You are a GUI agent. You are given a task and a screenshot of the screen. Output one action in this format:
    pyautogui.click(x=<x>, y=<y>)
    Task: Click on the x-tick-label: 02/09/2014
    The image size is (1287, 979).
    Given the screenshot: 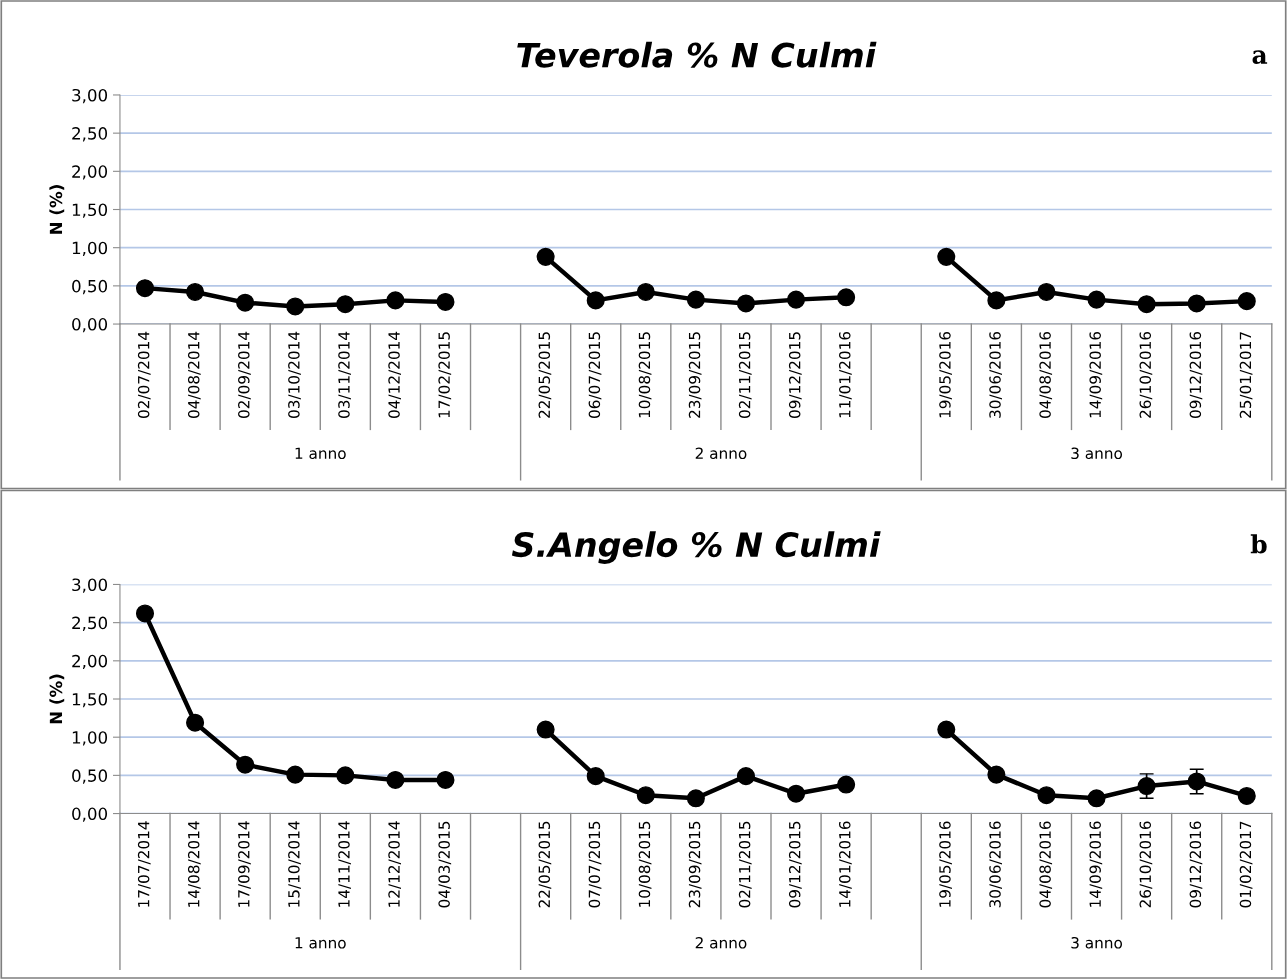 What is the action you would take?
    pyautogui.click(x=244, y=374)
    